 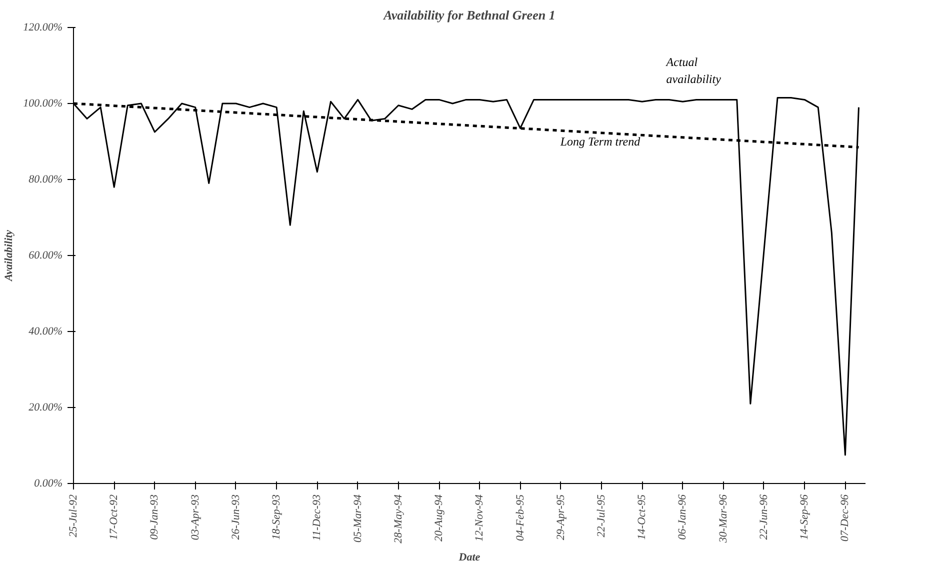 I want to click on x-tick-label: 20-Aug-94, so click(x=439, y=518).